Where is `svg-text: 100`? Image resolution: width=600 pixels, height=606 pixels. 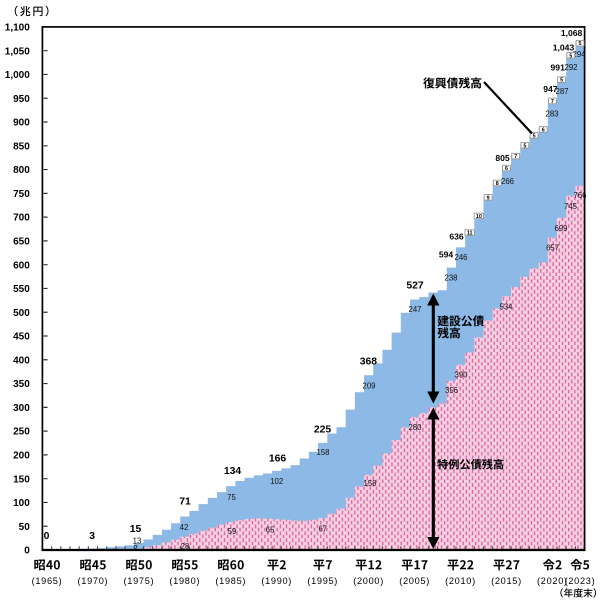
svg-text: 100 is located at coordinates (21, 503).